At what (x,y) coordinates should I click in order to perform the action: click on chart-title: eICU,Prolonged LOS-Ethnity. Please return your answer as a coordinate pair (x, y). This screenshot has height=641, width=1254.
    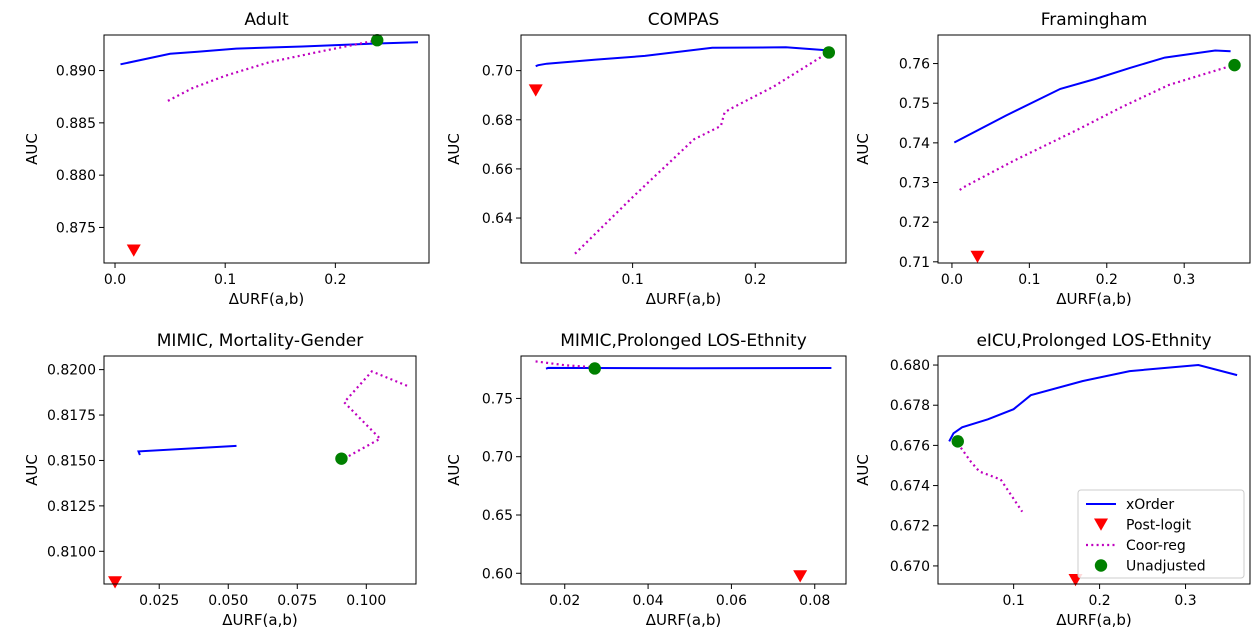
    Looking at the image, I should click on (1093, 341).